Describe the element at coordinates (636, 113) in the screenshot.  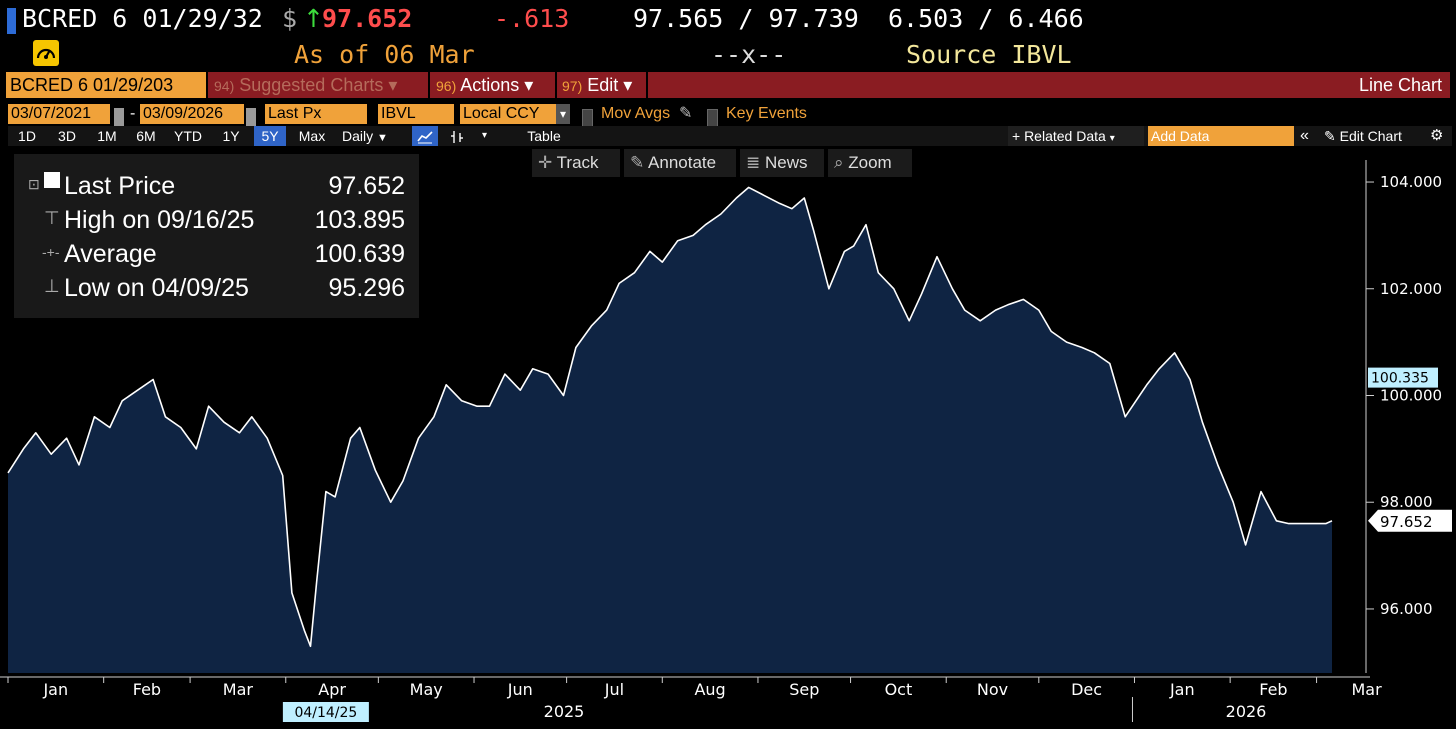
I see `mov-avgs-label: Mov Avgs` at that location.